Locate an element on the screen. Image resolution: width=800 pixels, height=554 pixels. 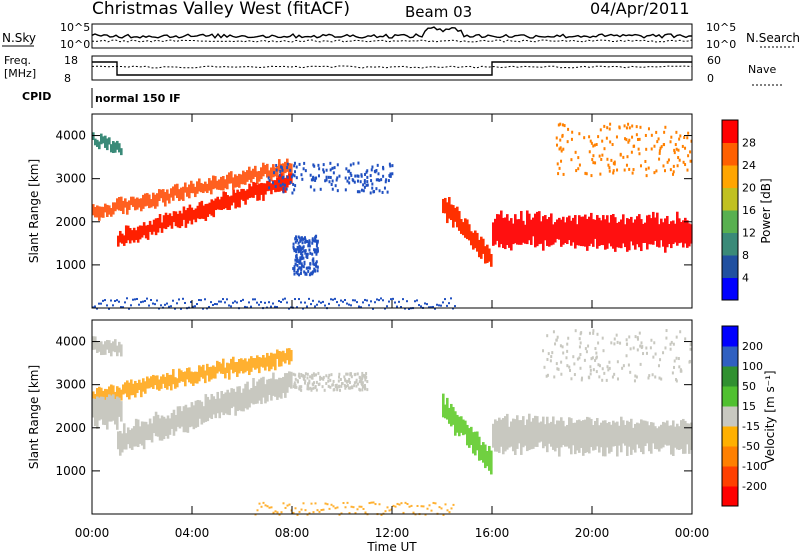
y-tick-label: 1000 is located at coordinates (70, 471).